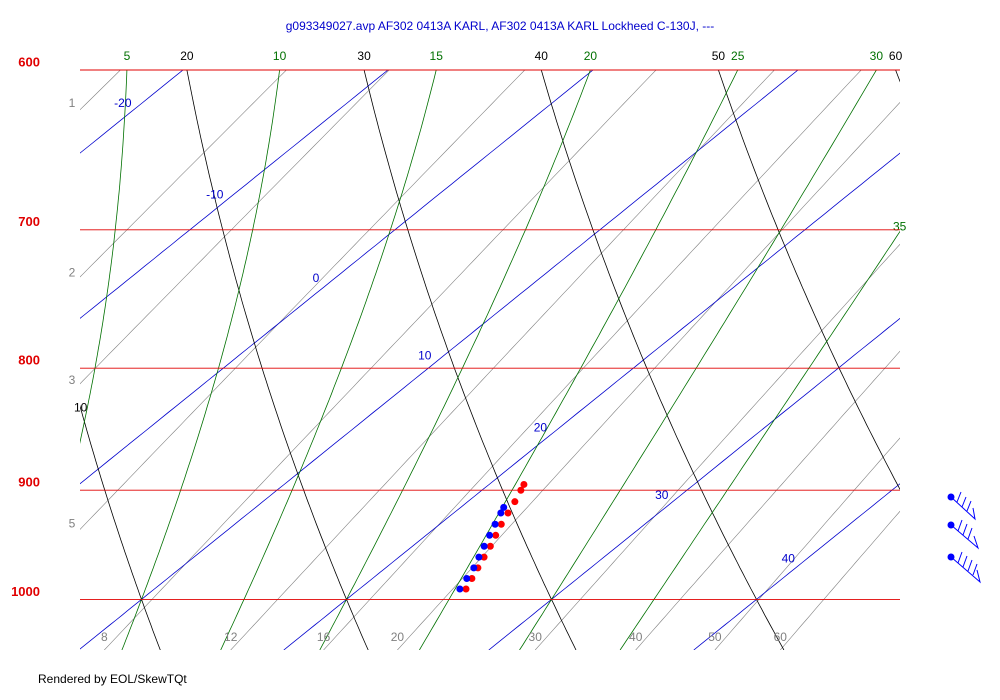 This screenshot has width=1000, height=700. Describe the element at coordinates (437, 56) in the screenshot. I see `moist-adiabat-label: 15` at that location.